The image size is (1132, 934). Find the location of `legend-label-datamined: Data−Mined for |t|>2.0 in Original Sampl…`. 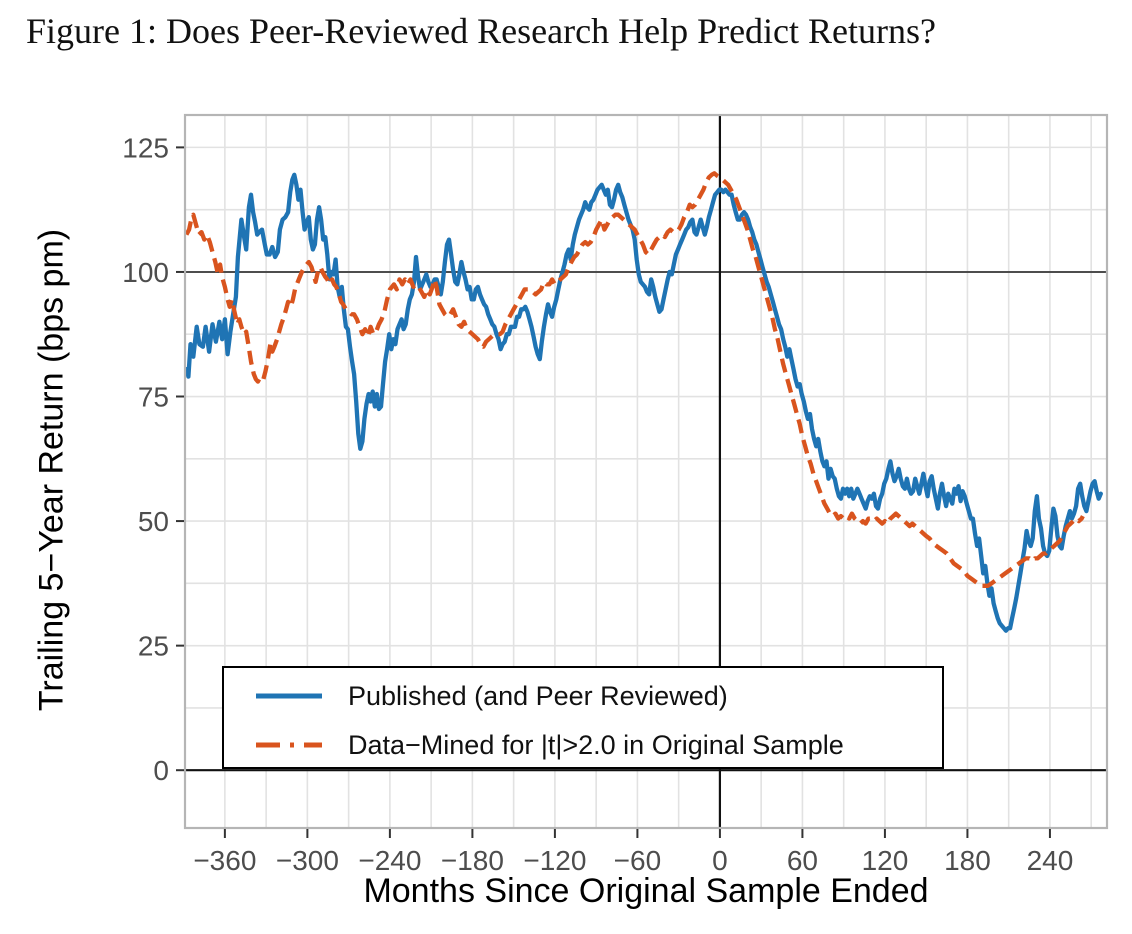

legend-label-datamined: Data−Mined for |t|>2.0 in Original Sampl… is located at coordinates (596, 744).